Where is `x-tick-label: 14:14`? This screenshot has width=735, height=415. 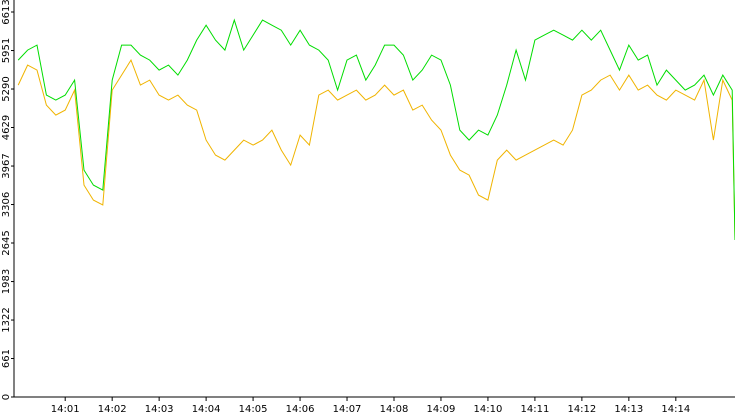 x-tick-label: 14:14 is located at coordinates (675, 409).